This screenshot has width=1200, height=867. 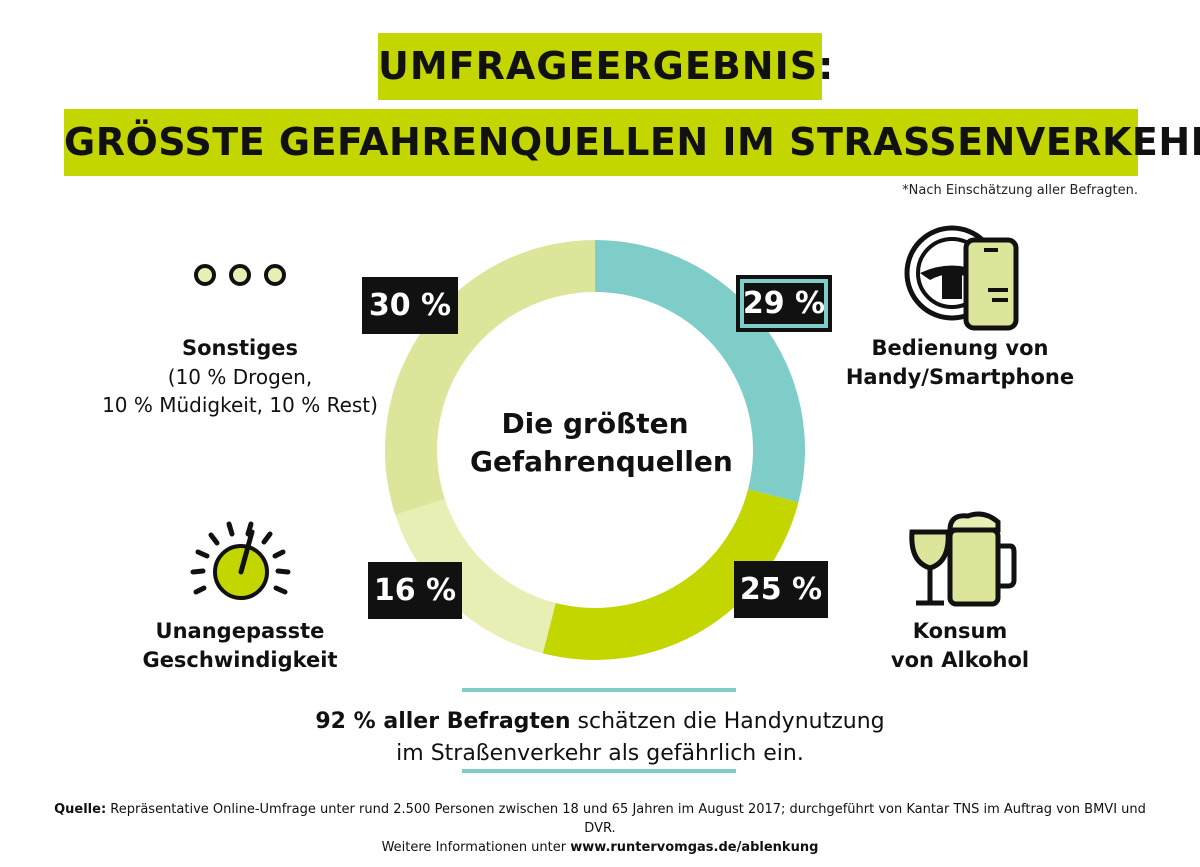 I want to click on label-phone-line1: Bedienung von, so click(x=960, y=348).